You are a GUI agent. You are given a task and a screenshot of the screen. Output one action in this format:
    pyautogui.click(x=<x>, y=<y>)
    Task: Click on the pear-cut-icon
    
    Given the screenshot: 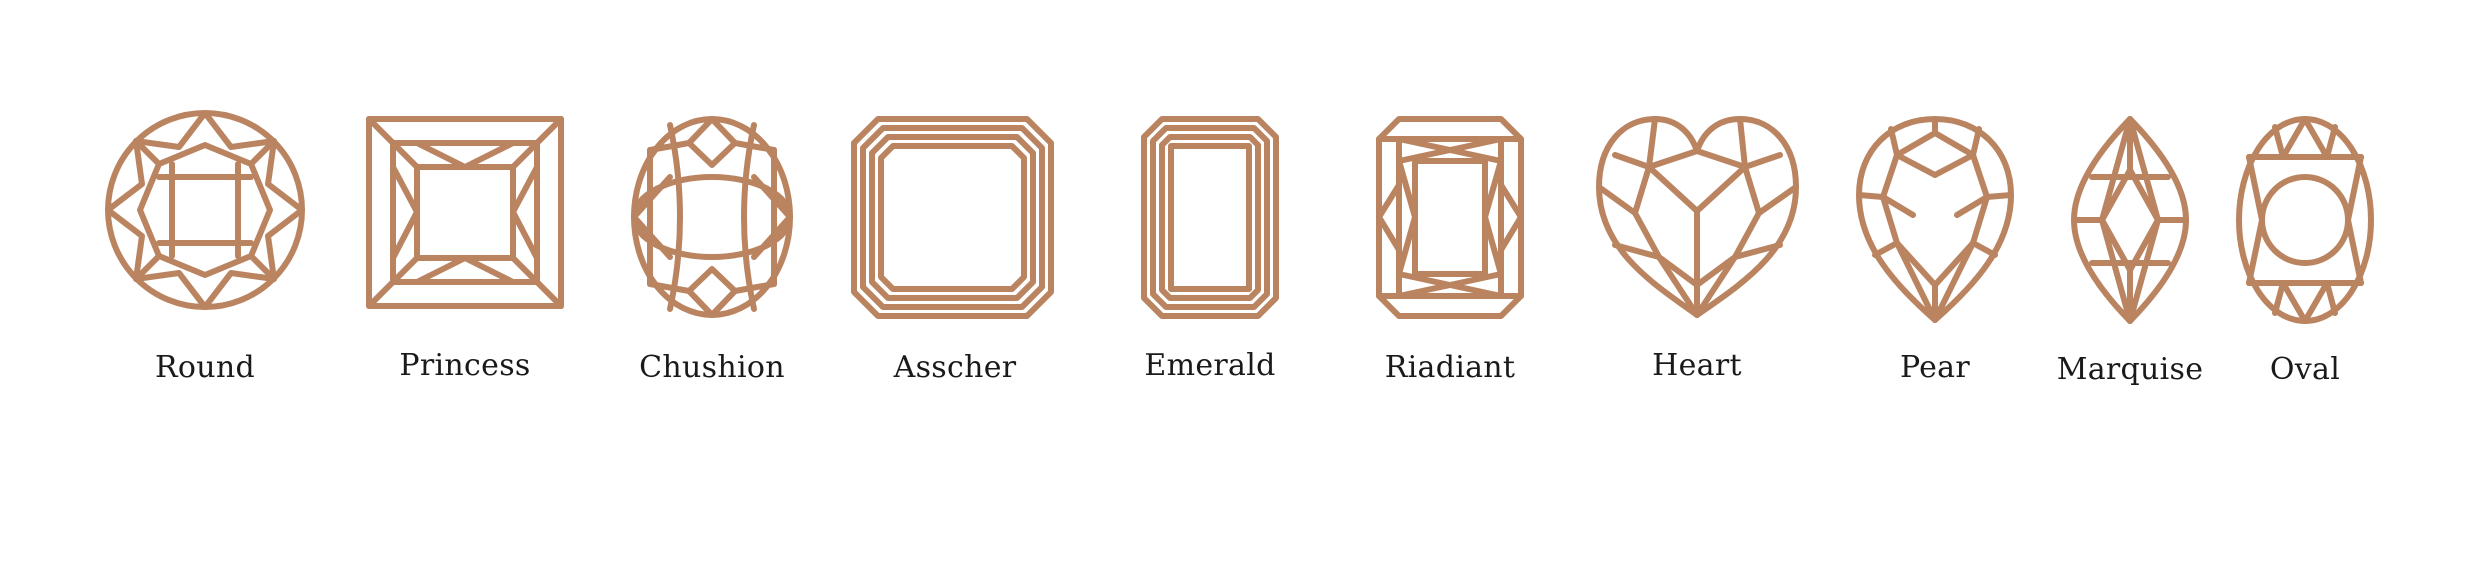 What is the action you would take?
    pyautogui.click(x=1935, y=220)
    